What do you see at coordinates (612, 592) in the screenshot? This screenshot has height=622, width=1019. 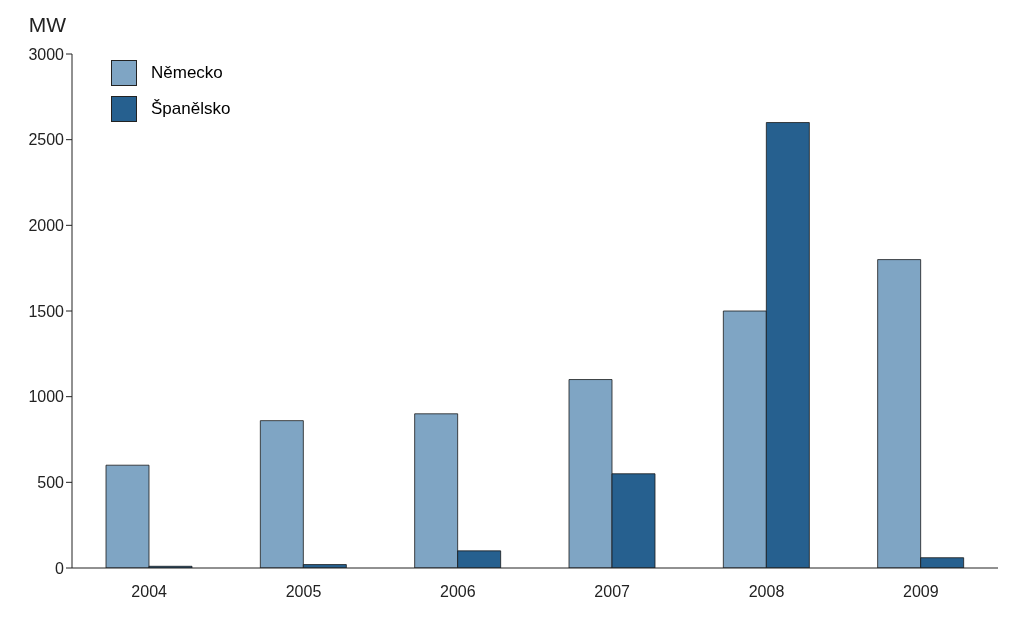 I see `x-tick-label: 2007` at bounding box center [612, 592].